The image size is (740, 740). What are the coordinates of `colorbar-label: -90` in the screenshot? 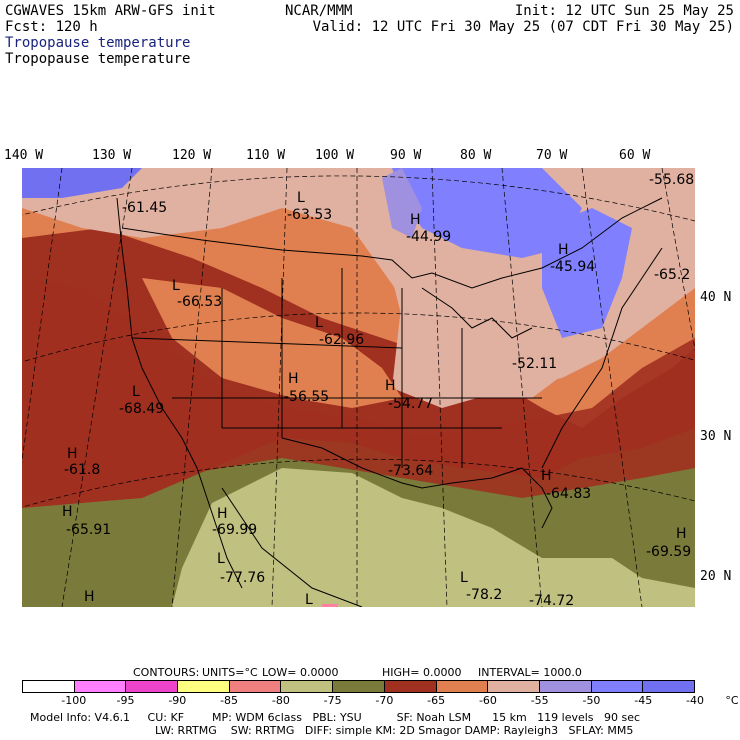 It's located at (177, 700).